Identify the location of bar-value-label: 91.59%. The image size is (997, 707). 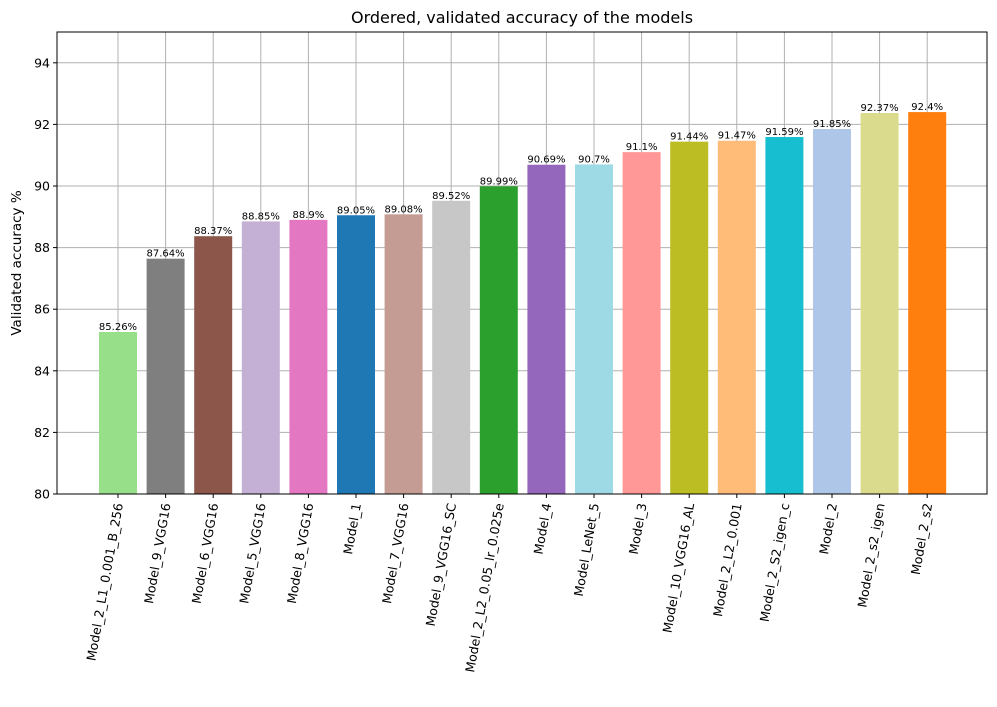
(784, 132).